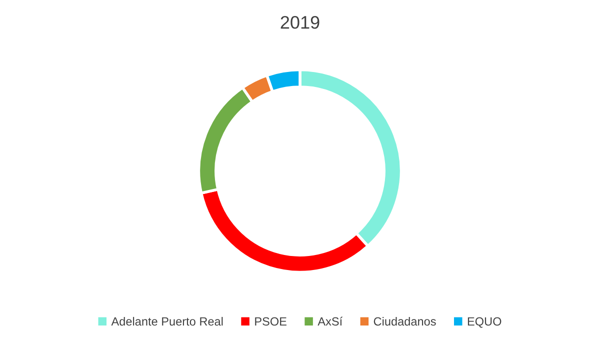 This screenshot has width=600, height=342. I want to click on legend-label: EQUO, so click(485, 322).